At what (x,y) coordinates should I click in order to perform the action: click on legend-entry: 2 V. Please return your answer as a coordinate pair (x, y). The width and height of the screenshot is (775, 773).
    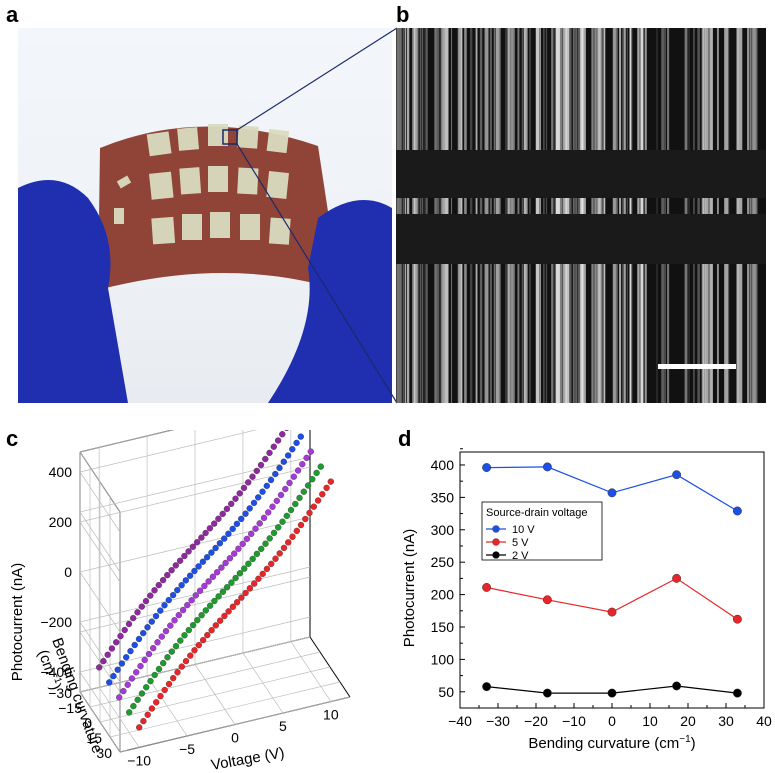
    Looking at the image, I should click on (520, 556).